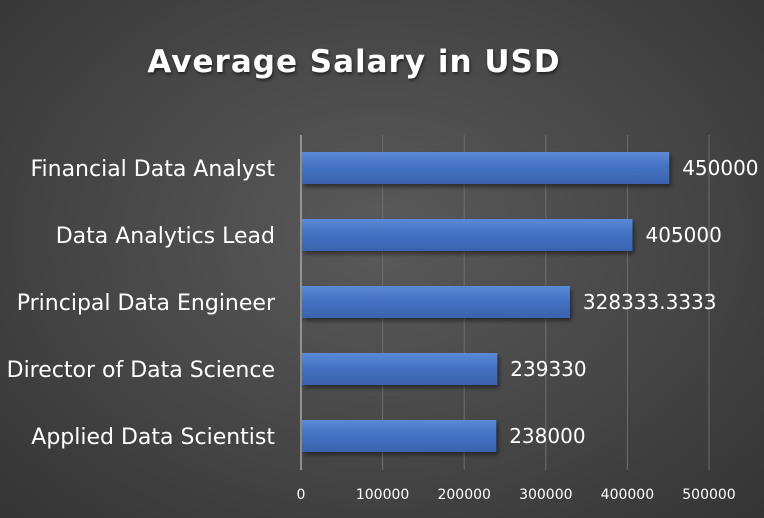 The width and height of the screenshot is (764, 518). I want to click on category-label: Principal Data Engineer, so click(146, 303).